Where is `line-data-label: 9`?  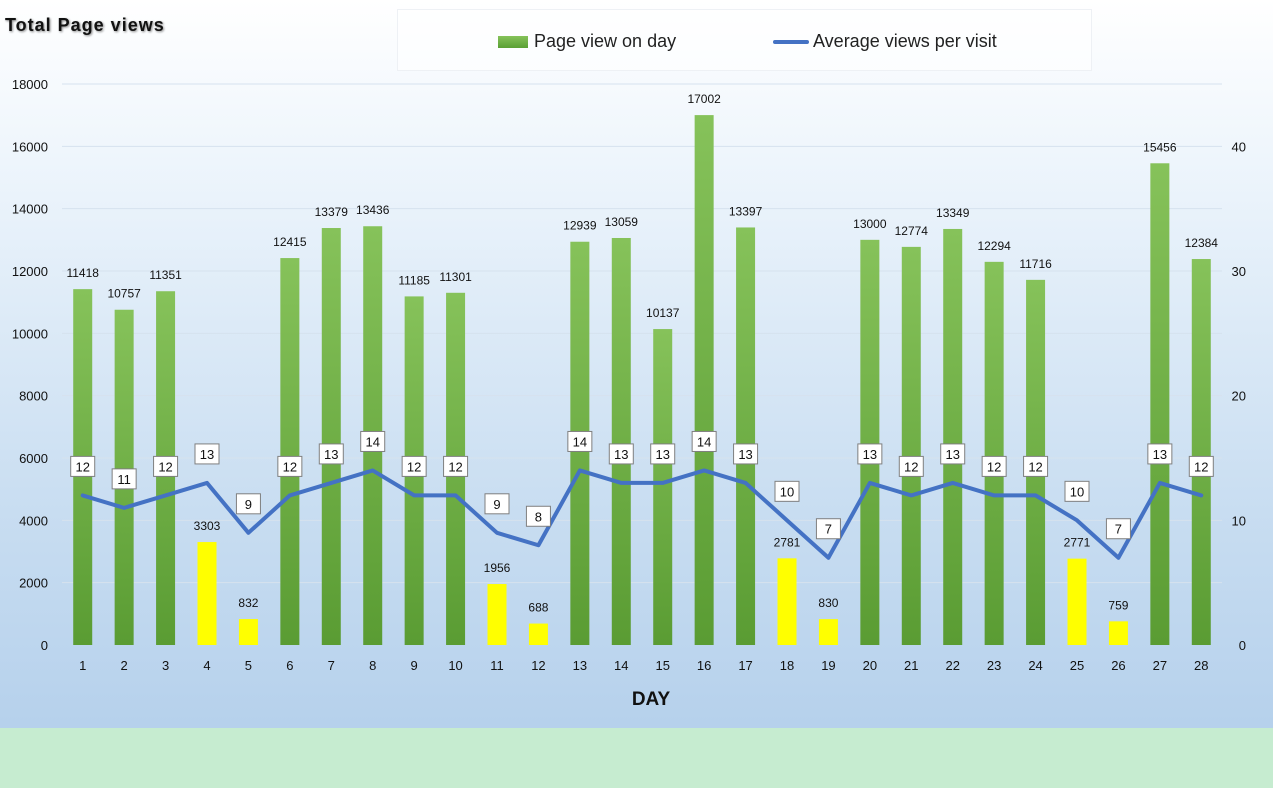
line-data-label: 9 is located at coordinates (496, 504).